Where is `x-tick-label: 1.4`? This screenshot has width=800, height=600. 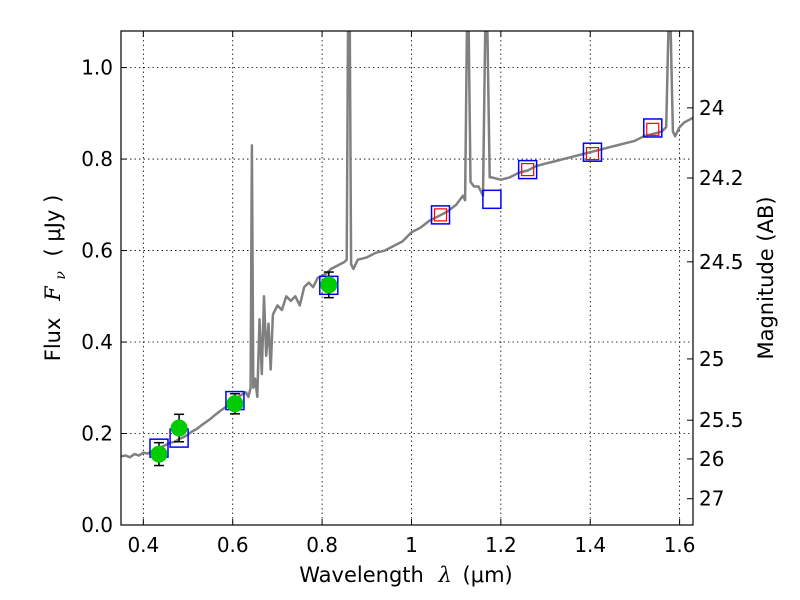
x-tick-label: 1.4 is located at coordinates (590, 545).